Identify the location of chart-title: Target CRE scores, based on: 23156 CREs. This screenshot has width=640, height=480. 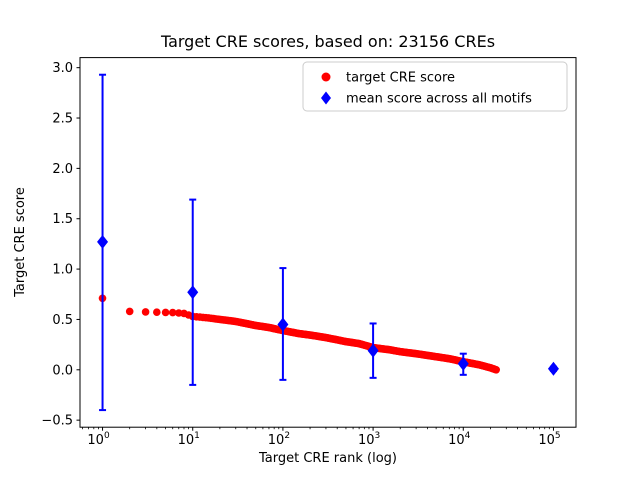
(327, 41).